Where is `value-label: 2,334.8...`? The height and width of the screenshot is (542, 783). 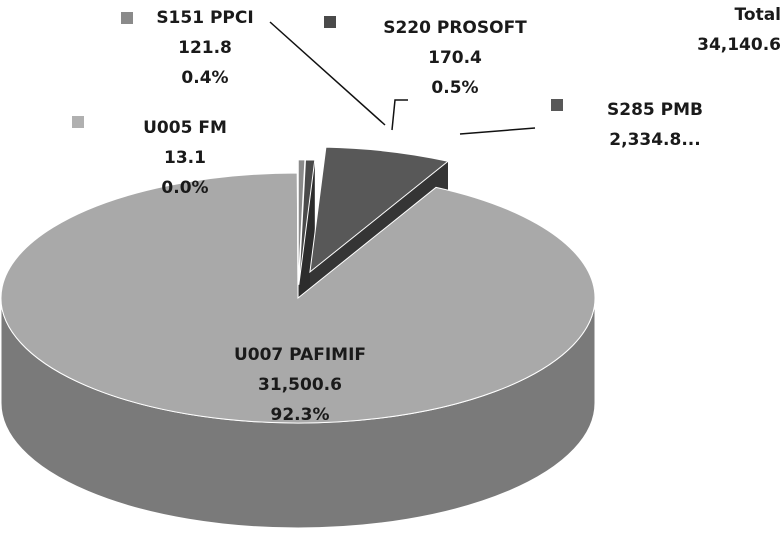
value-label: 2,334.8... is located at coordinates (654, 140).